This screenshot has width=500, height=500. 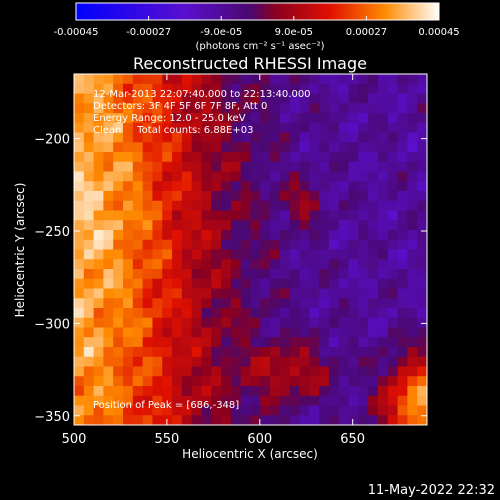 I want to click on x-tick-label: 600, so click(x=259, y=439).